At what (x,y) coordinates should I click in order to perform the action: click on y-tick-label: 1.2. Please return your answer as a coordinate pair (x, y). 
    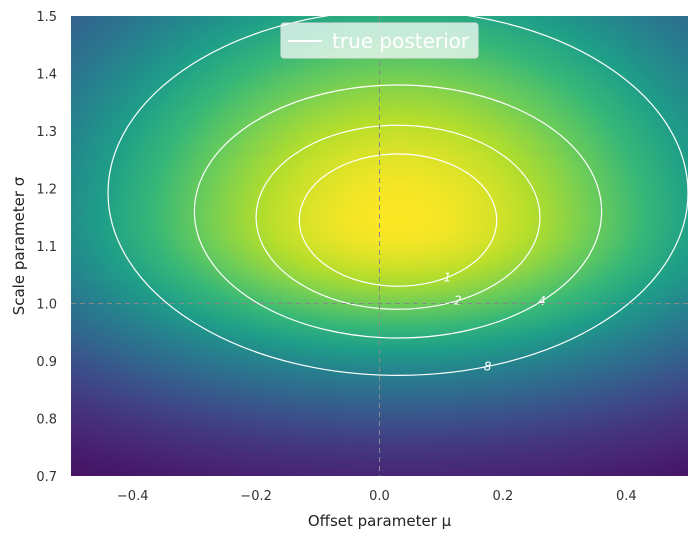
    Looking at the image, I should click on (46, 190).